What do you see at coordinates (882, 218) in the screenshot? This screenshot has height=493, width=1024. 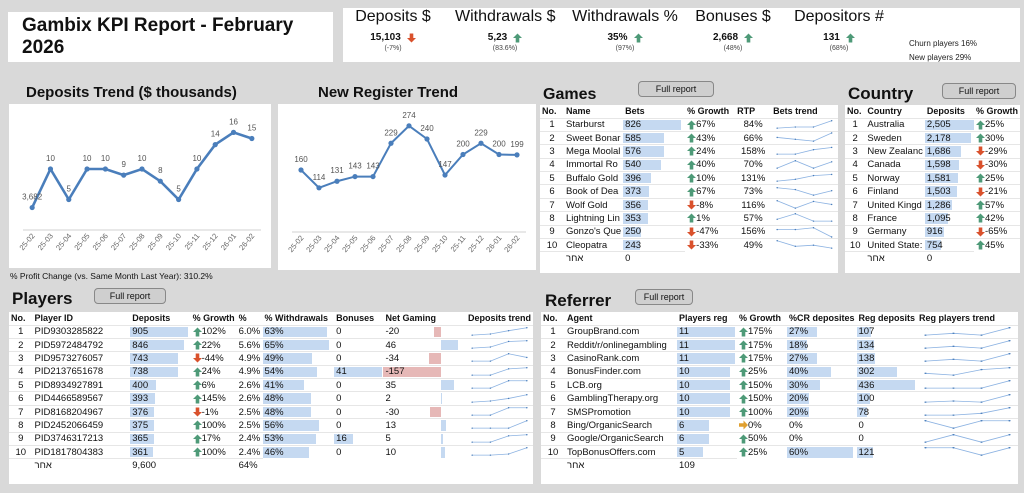 I see `country-name-text: France` at bounding box center [882, 218].